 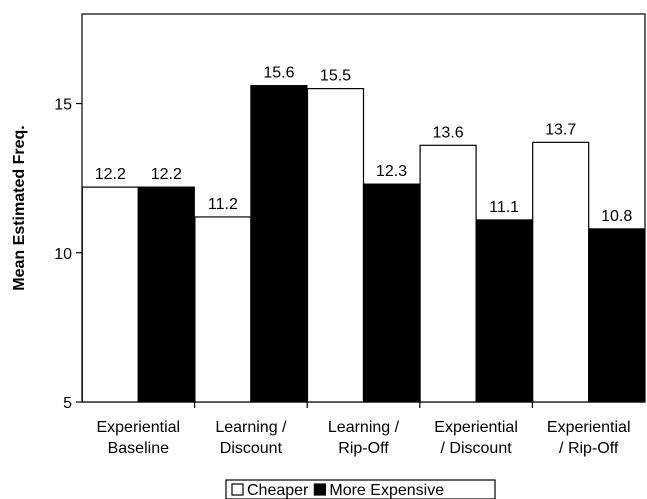 I want to click on legend-label: Cheaper, so click(x=278, y=490).